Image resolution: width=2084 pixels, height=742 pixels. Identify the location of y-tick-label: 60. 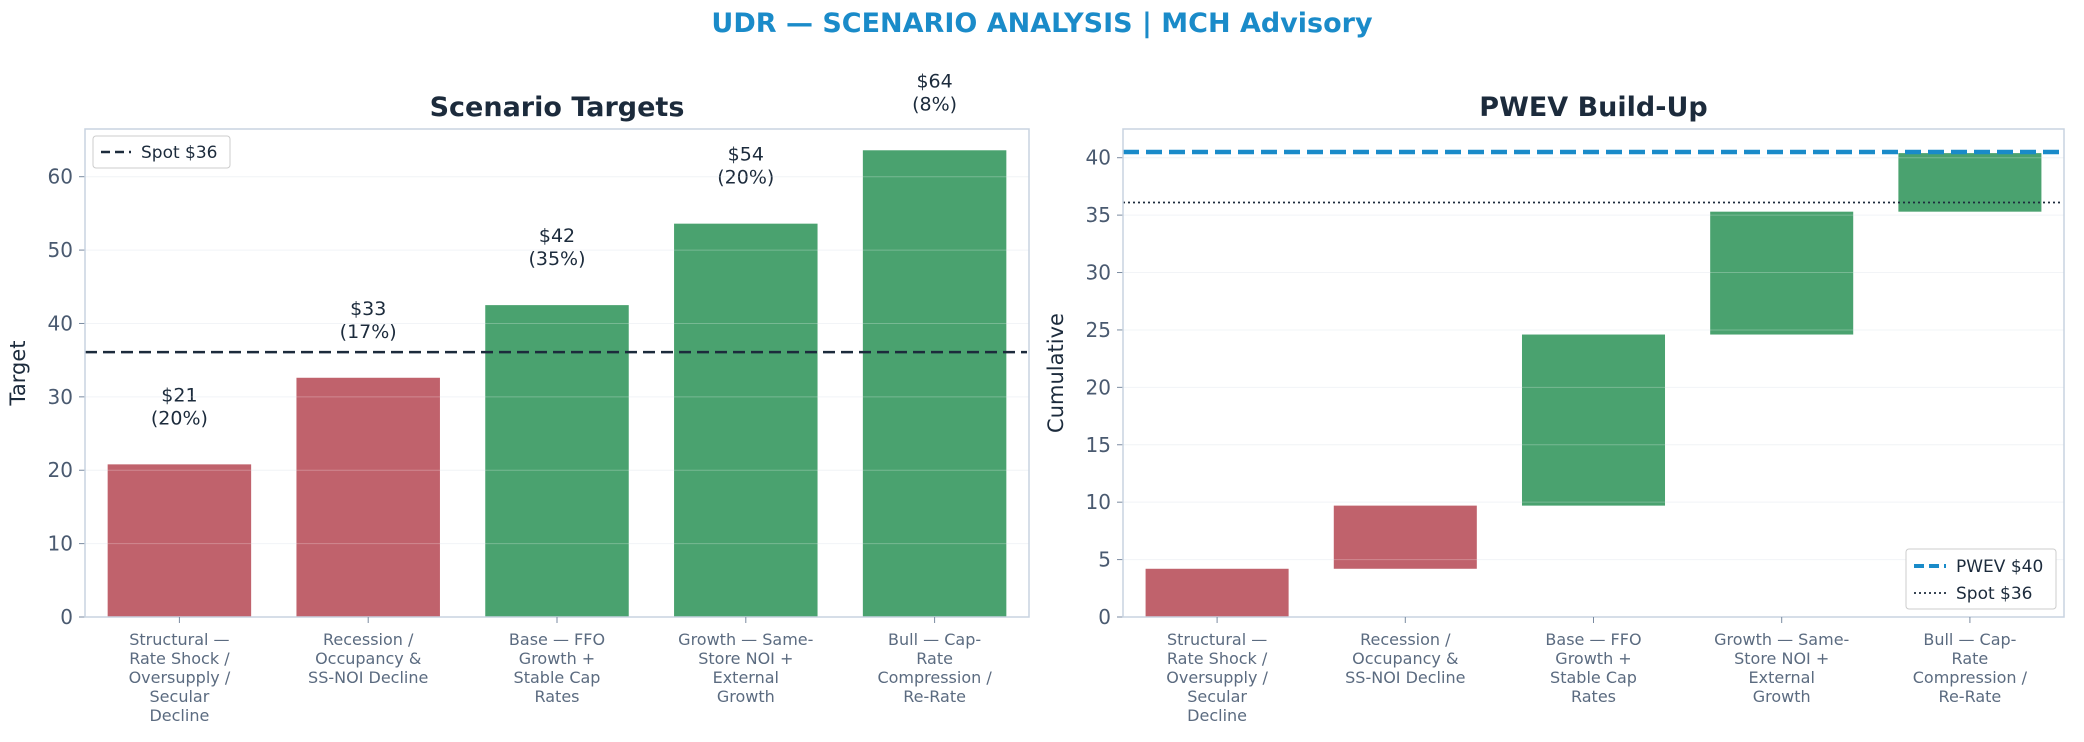
(60, 177).